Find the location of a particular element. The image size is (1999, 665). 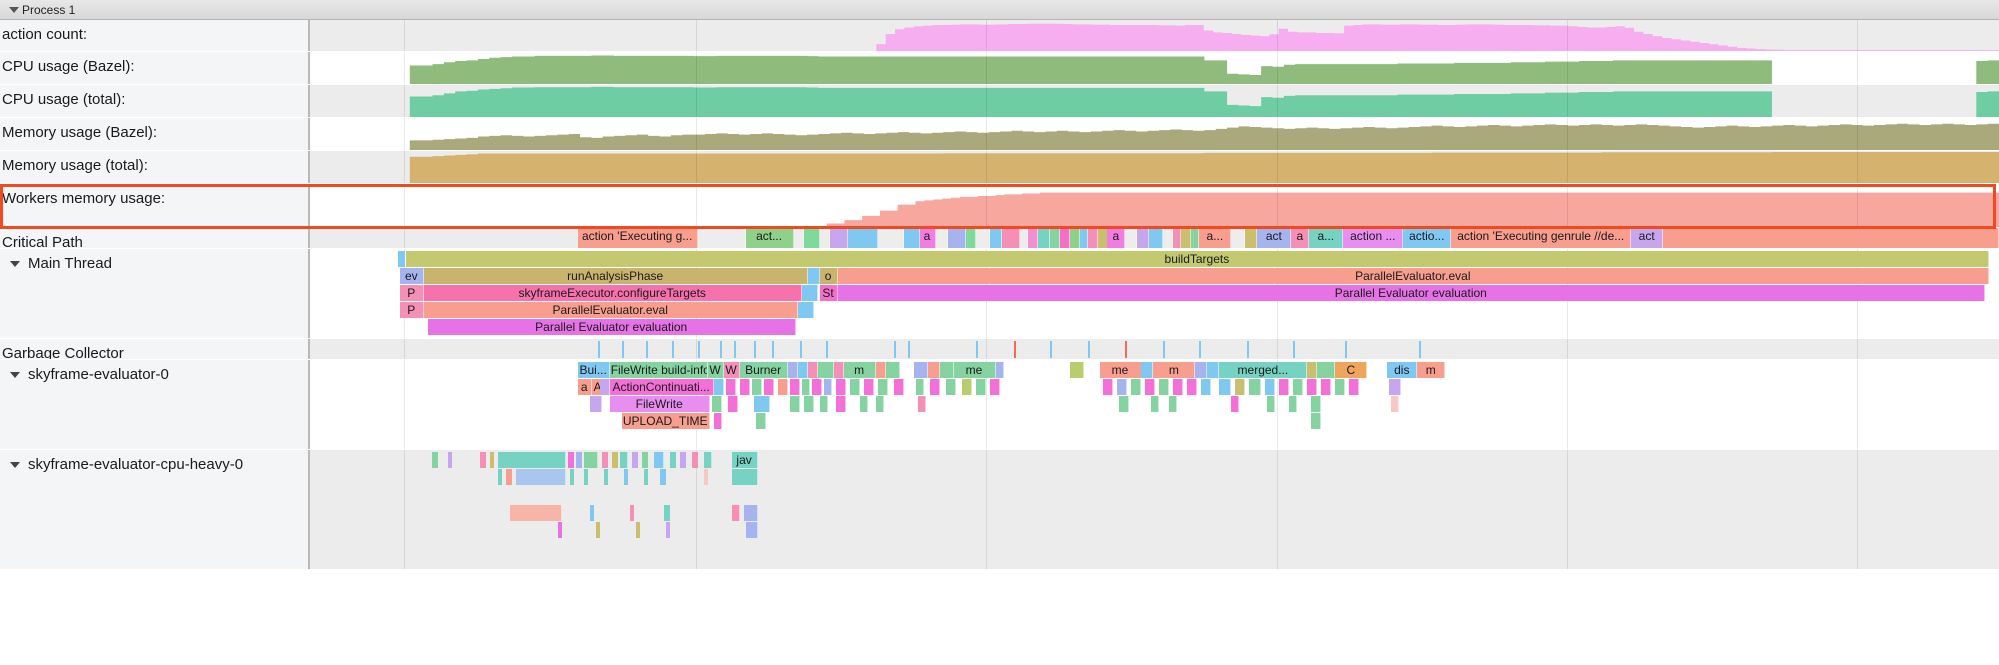

trace-slice: skyframeExecutor.configureTargets is located at coordinates (612, 293).